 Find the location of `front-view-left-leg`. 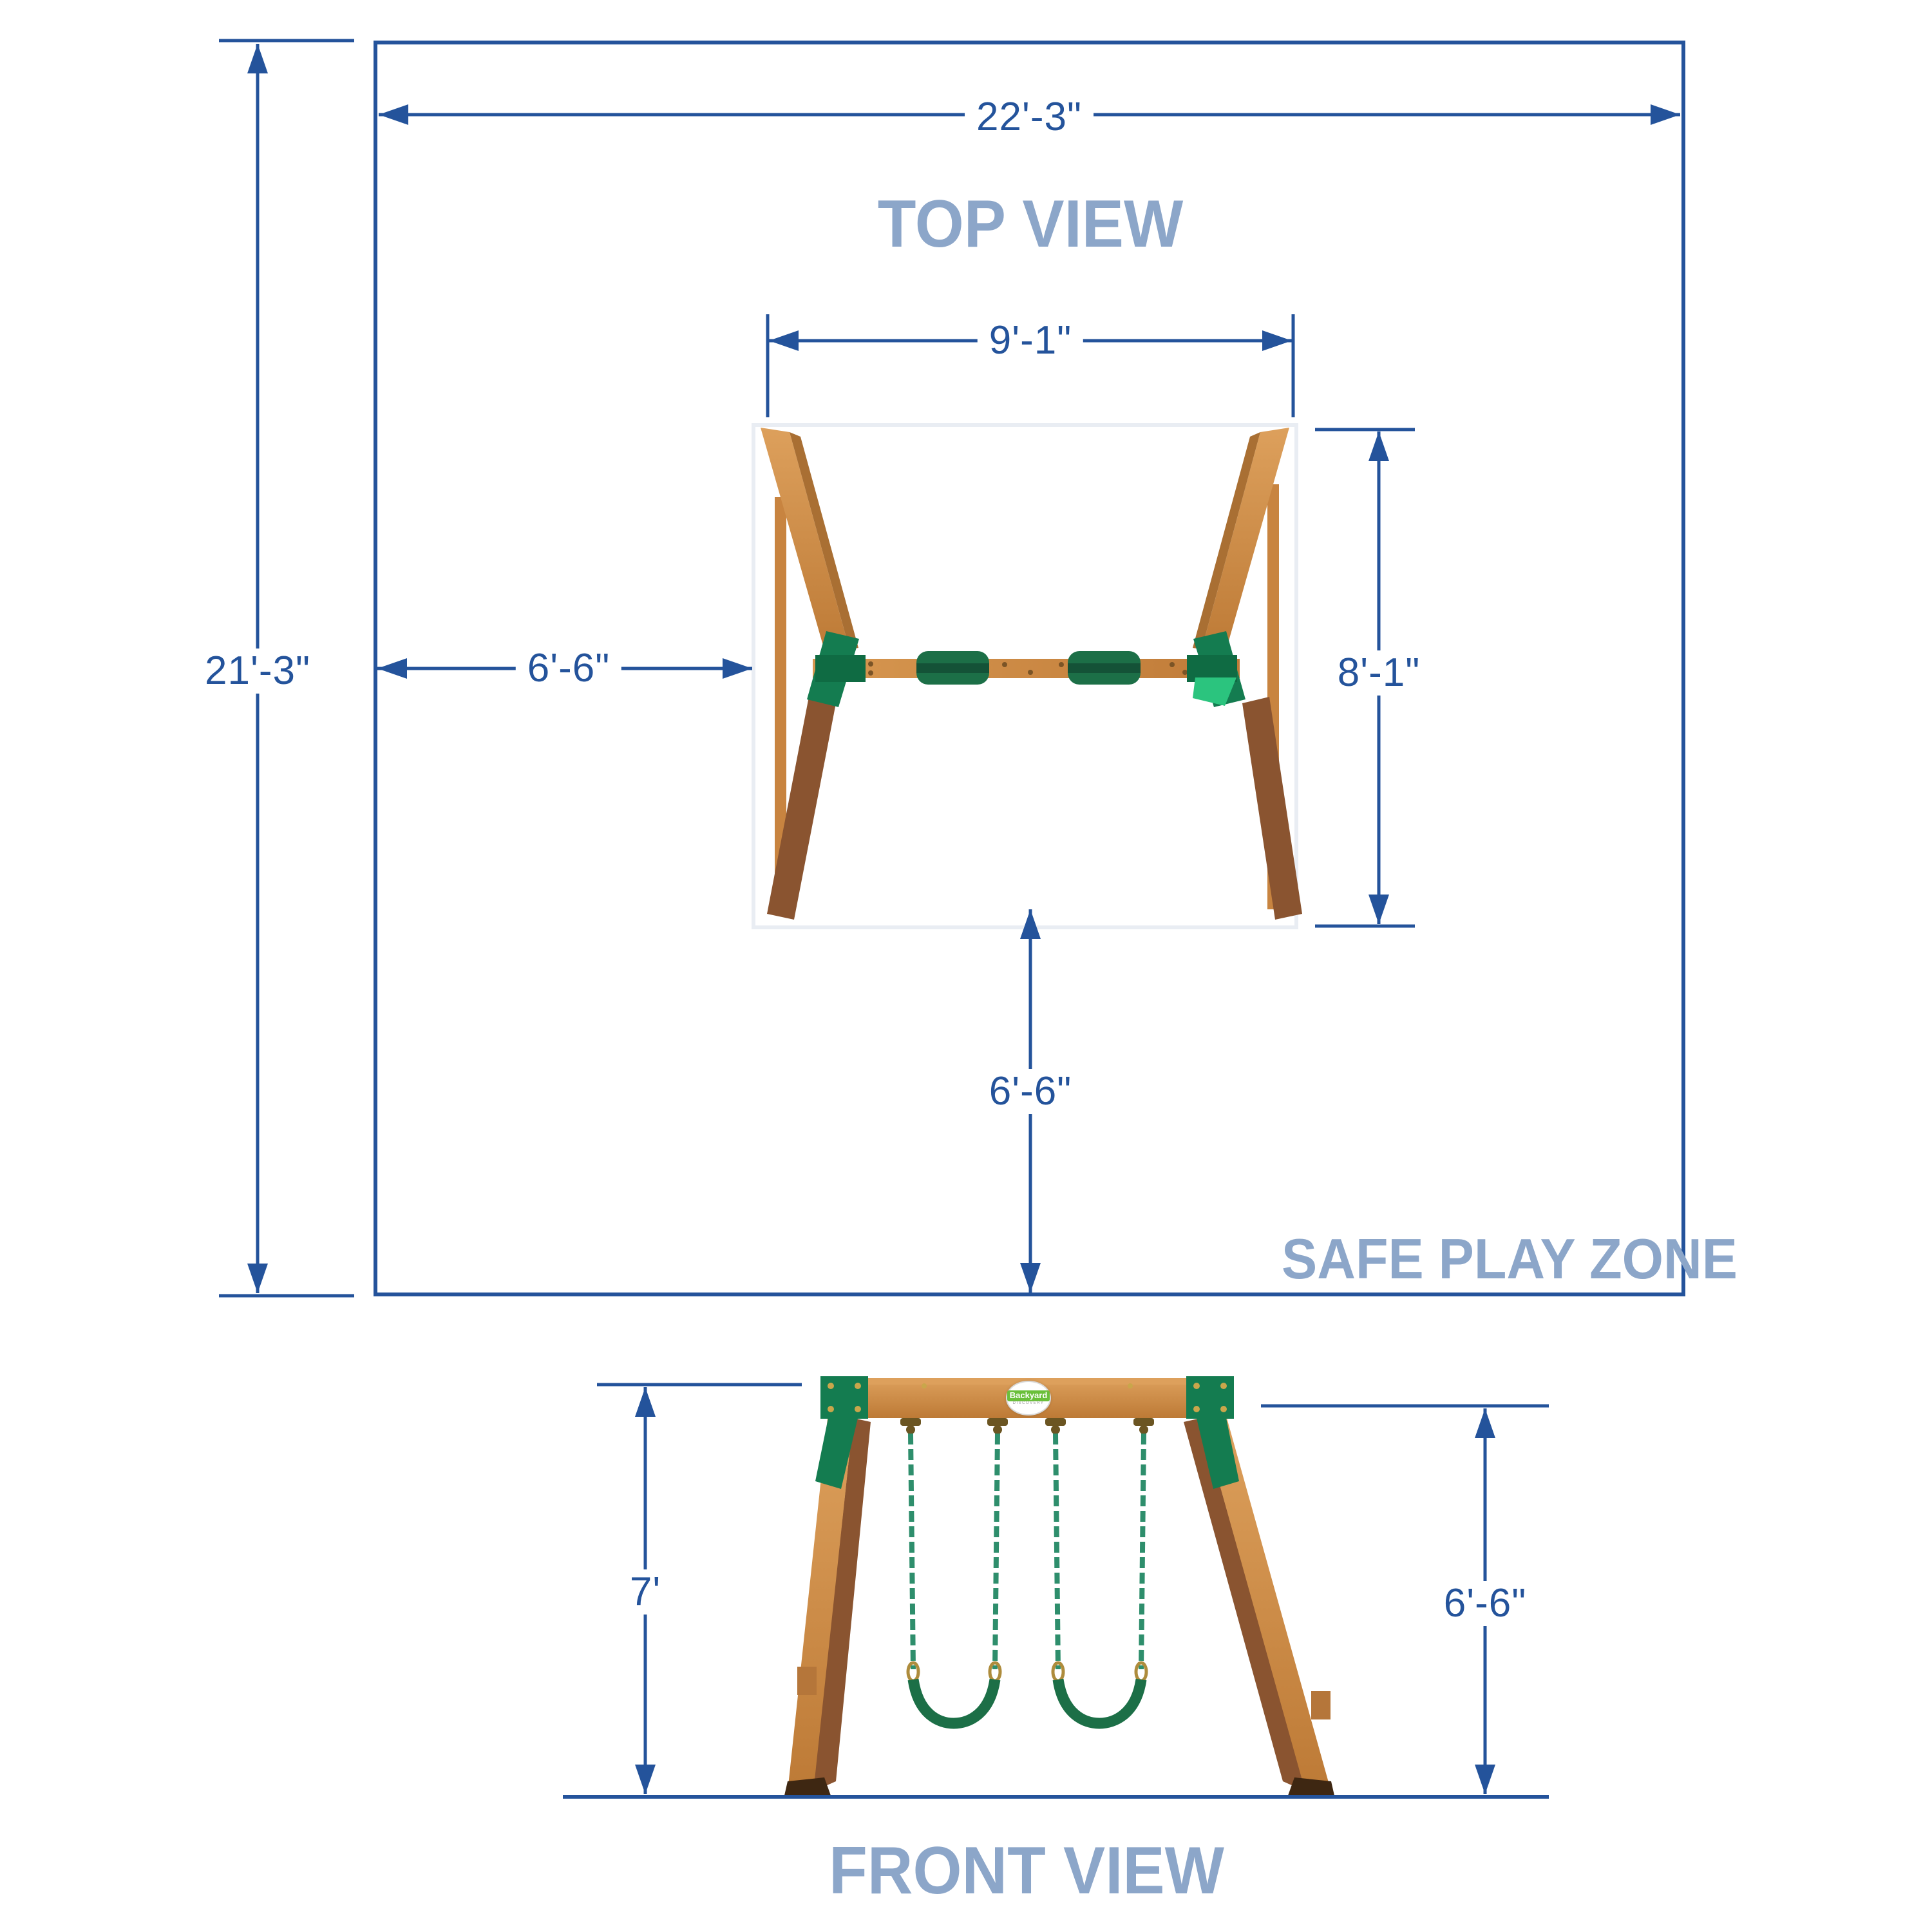

front-view-left-leg is located at coordinates (820, 1605).